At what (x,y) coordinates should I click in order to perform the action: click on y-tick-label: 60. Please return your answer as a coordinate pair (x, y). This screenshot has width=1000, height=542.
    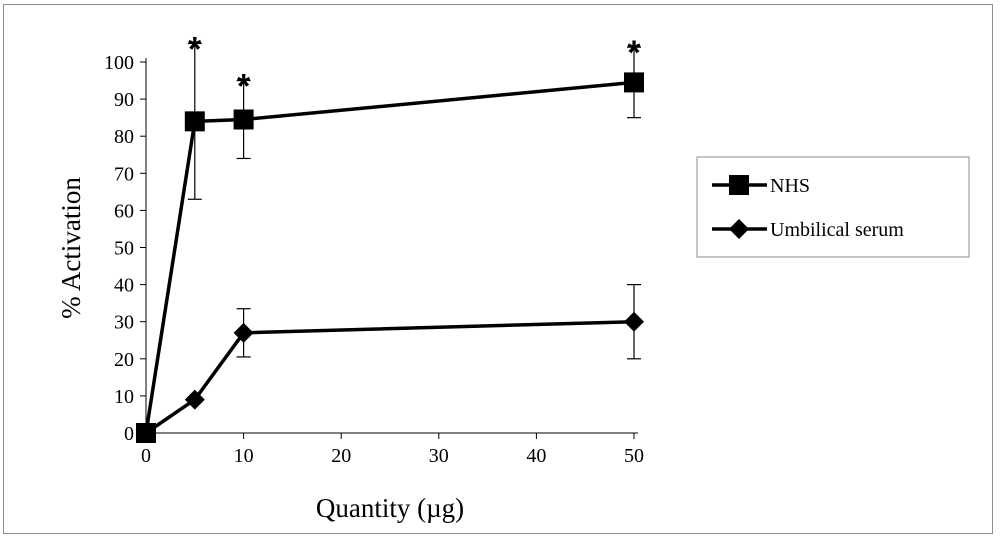
    Looking at the image, I should click on (124, 211).